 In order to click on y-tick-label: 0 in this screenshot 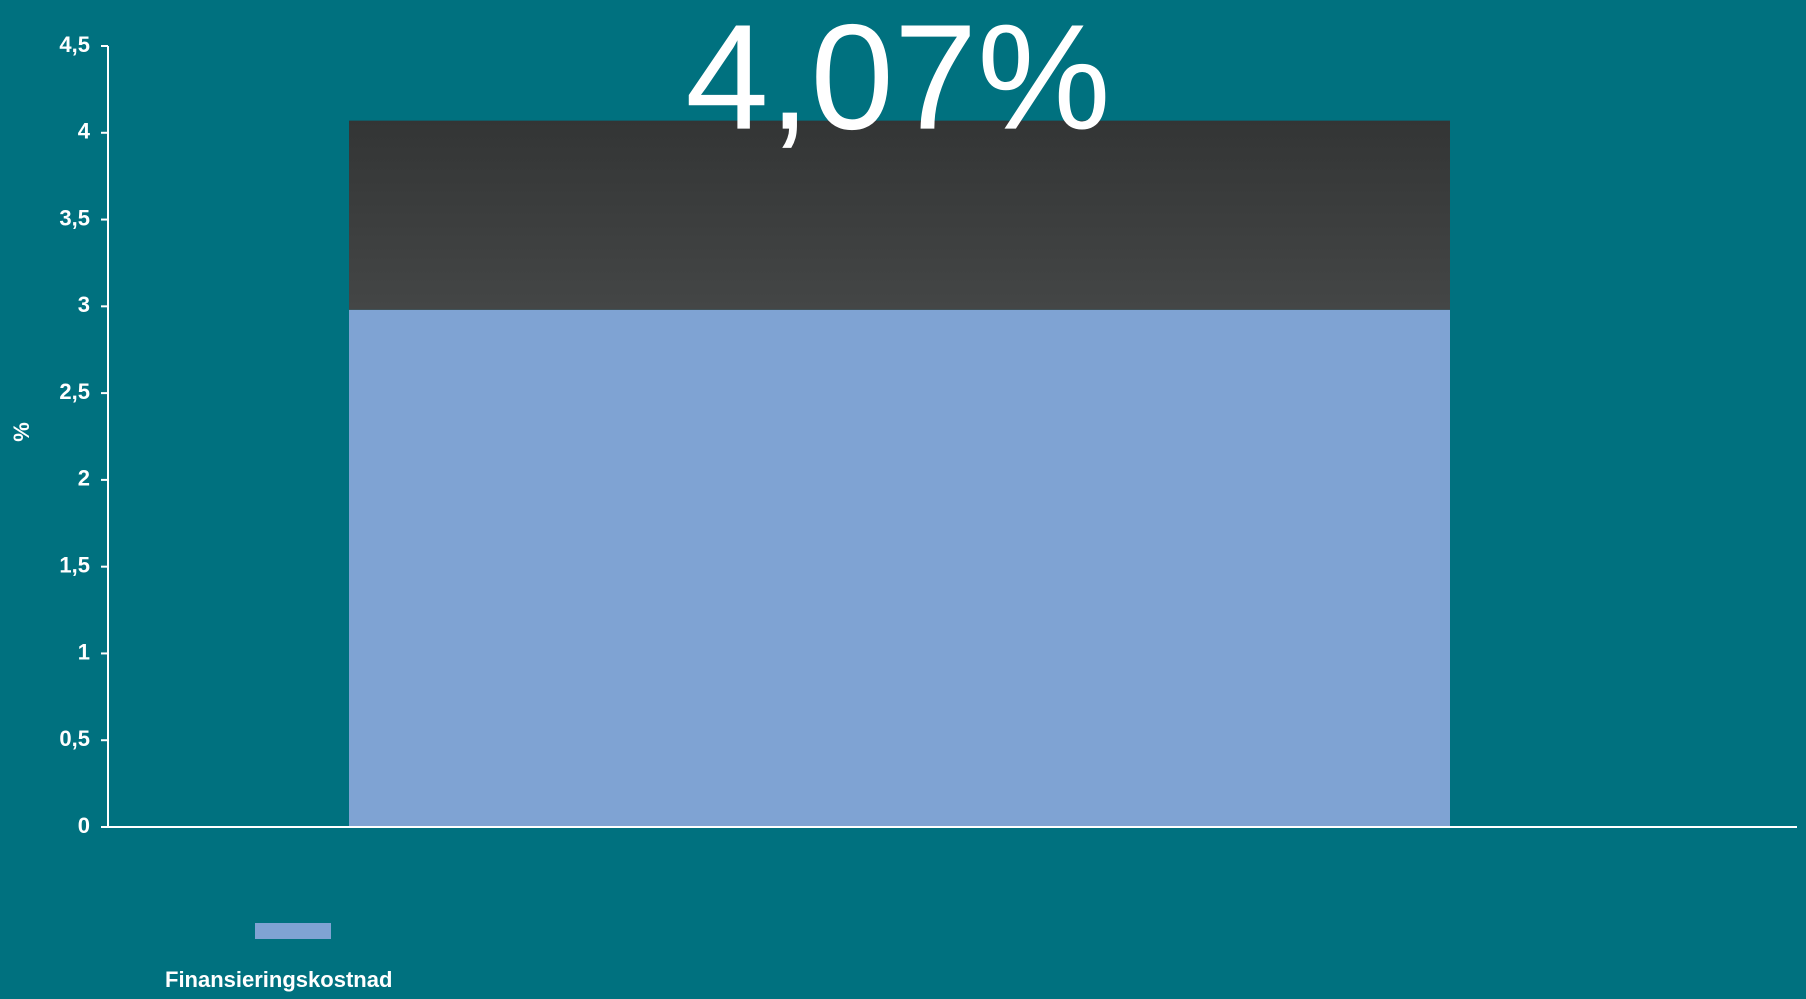, I will do `click(84, 825)`.